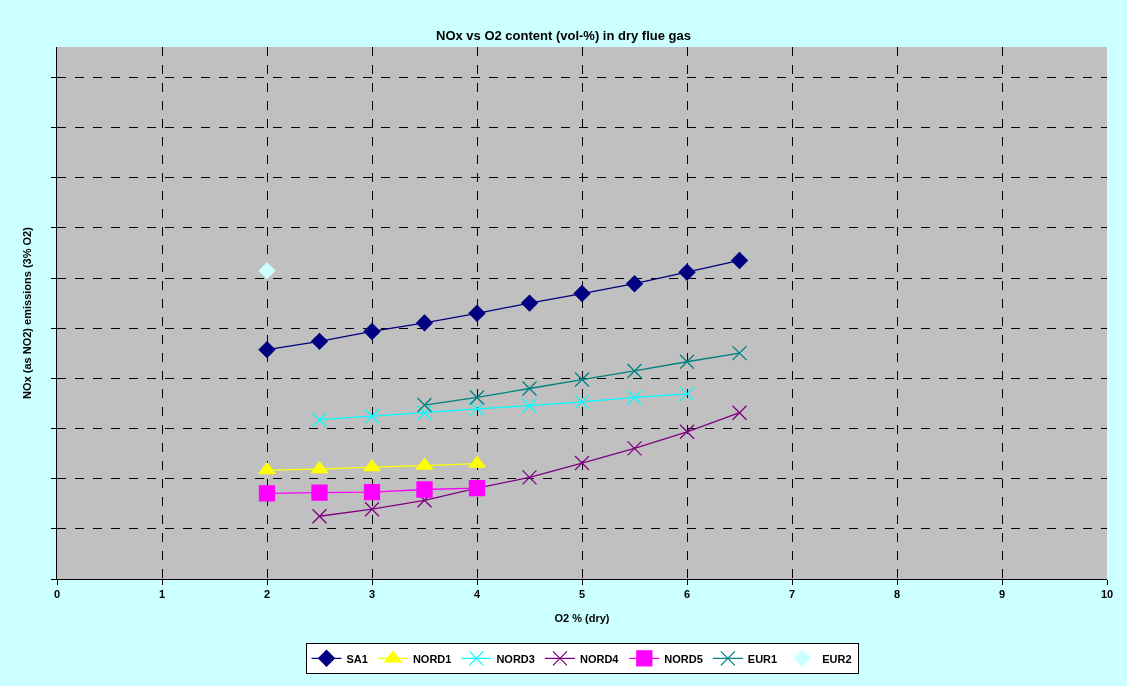 This screenshot has width=1127, height=686. I want to click on x-tick-label: 5, so click(582, 594).